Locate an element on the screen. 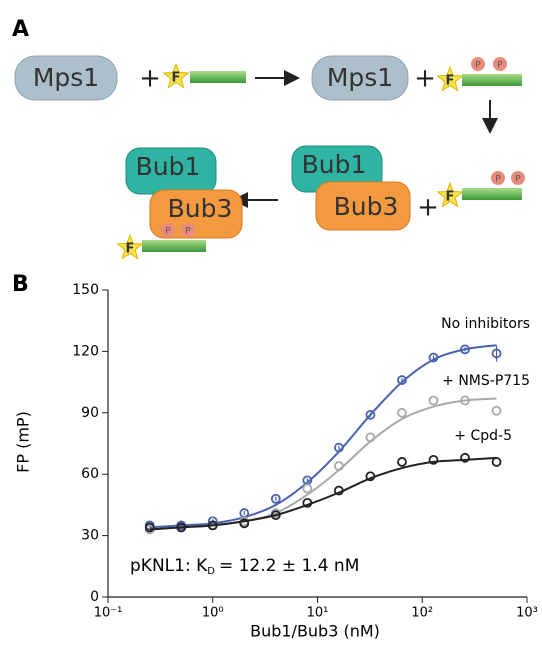 This screenshot has width=542, height=646. annotation-text: = 12.2 ± 1.4 nM is located at coordinates (289, 566).